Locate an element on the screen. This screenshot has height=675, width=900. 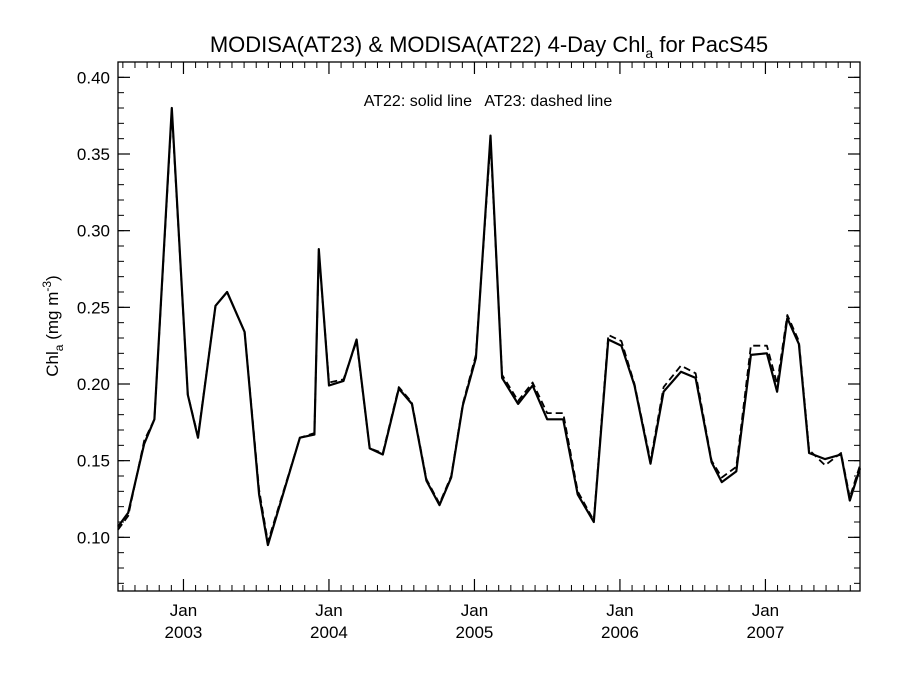
y-tick-label: 0.40 is located at coordinates (93, 77).